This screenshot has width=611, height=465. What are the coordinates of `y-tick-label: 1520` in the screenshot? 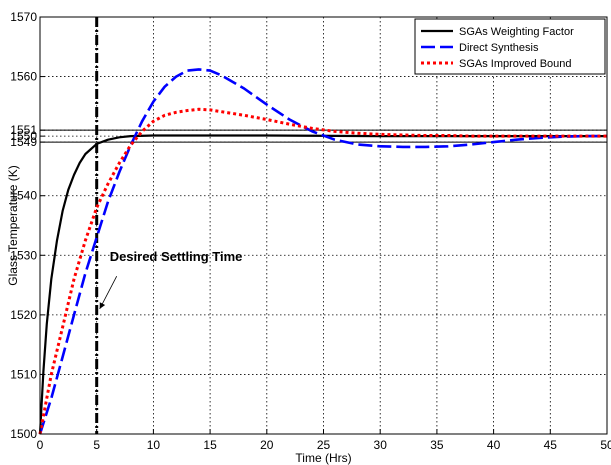 It's located at (23, 315).